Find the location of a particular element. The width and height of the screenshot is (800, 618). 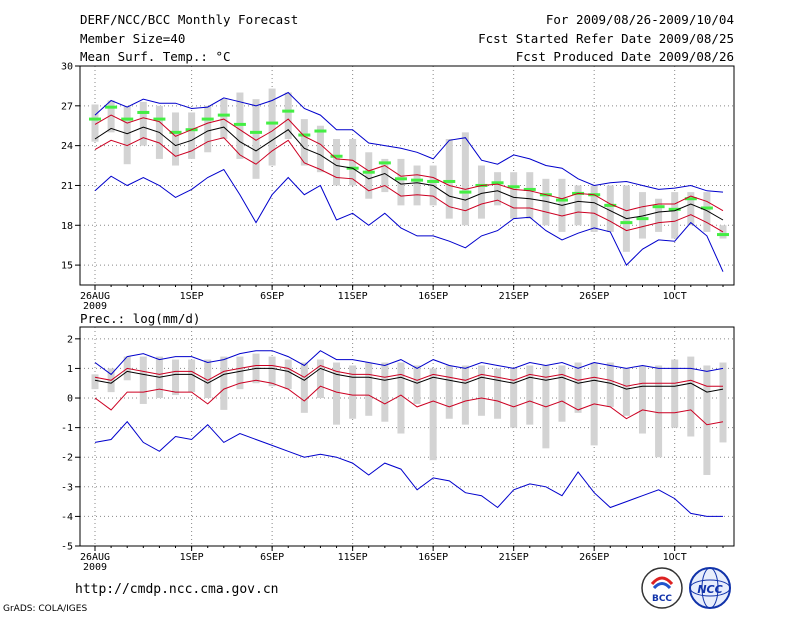

prec-xtick-label-4: 16SEP is located at coordinates (433, 557).